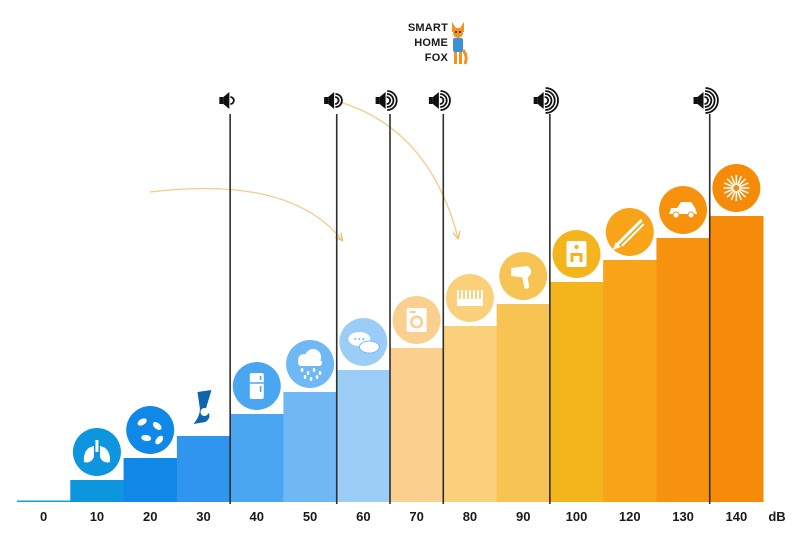 The height and width of the screenshot is (544, 800). Describe the element at coordinates (97, 516) in the screenshot. I see `x-tick-label-10: 10` at that location.